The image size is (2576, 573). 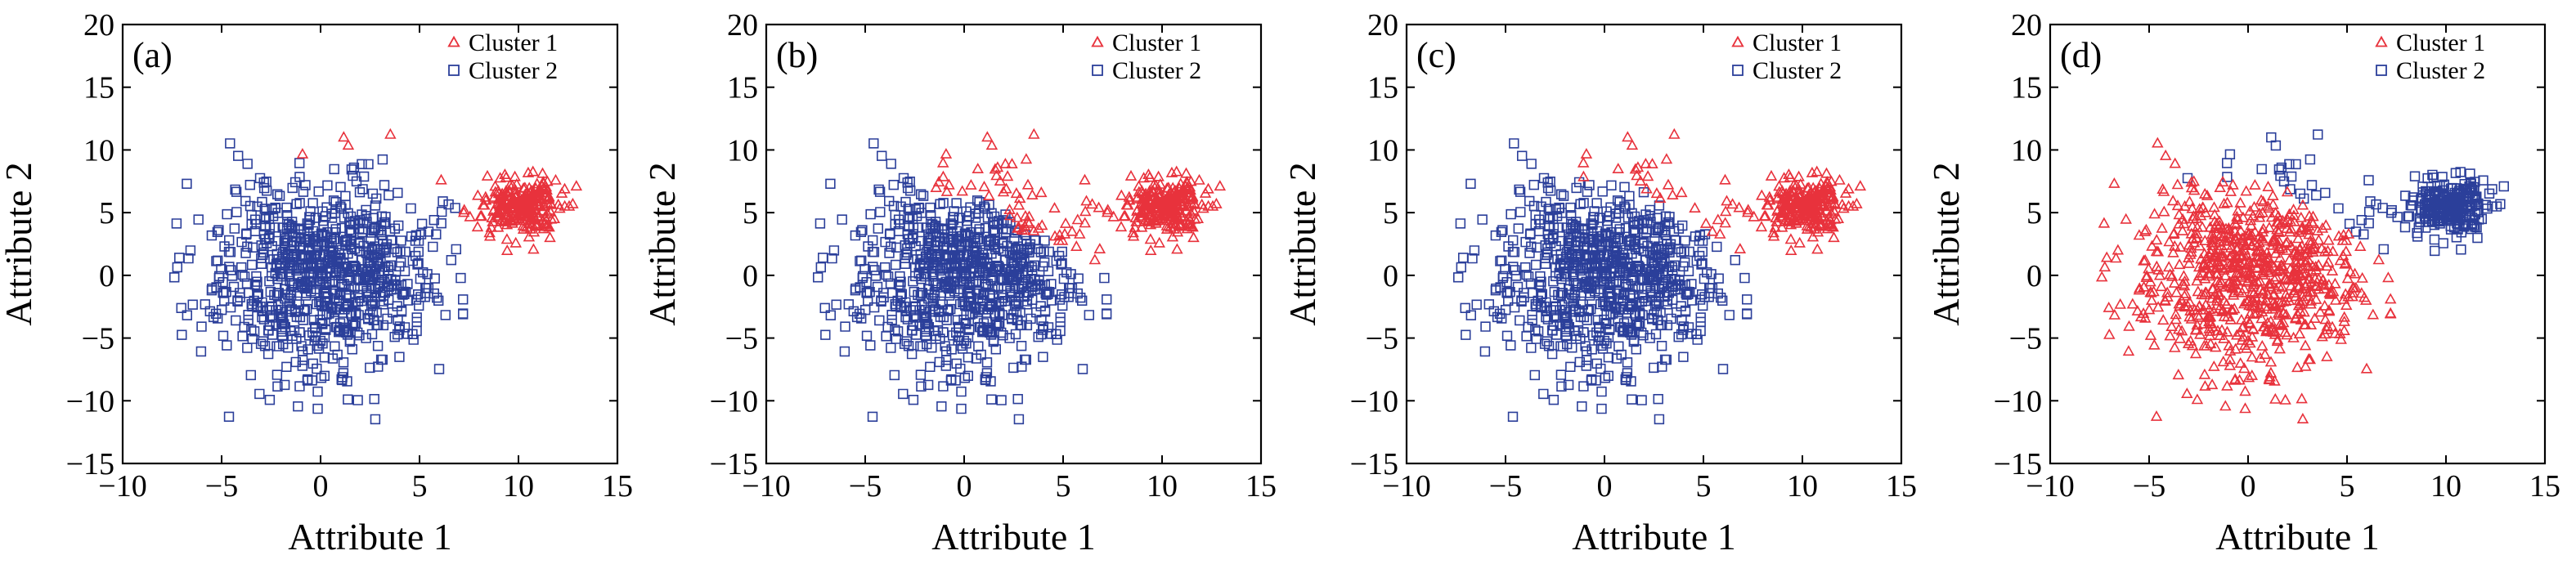 What do you see at coordinates (1436, 55) in the screenshot?
I see `panel-label: (c)` at bounding box center [1436, 55].